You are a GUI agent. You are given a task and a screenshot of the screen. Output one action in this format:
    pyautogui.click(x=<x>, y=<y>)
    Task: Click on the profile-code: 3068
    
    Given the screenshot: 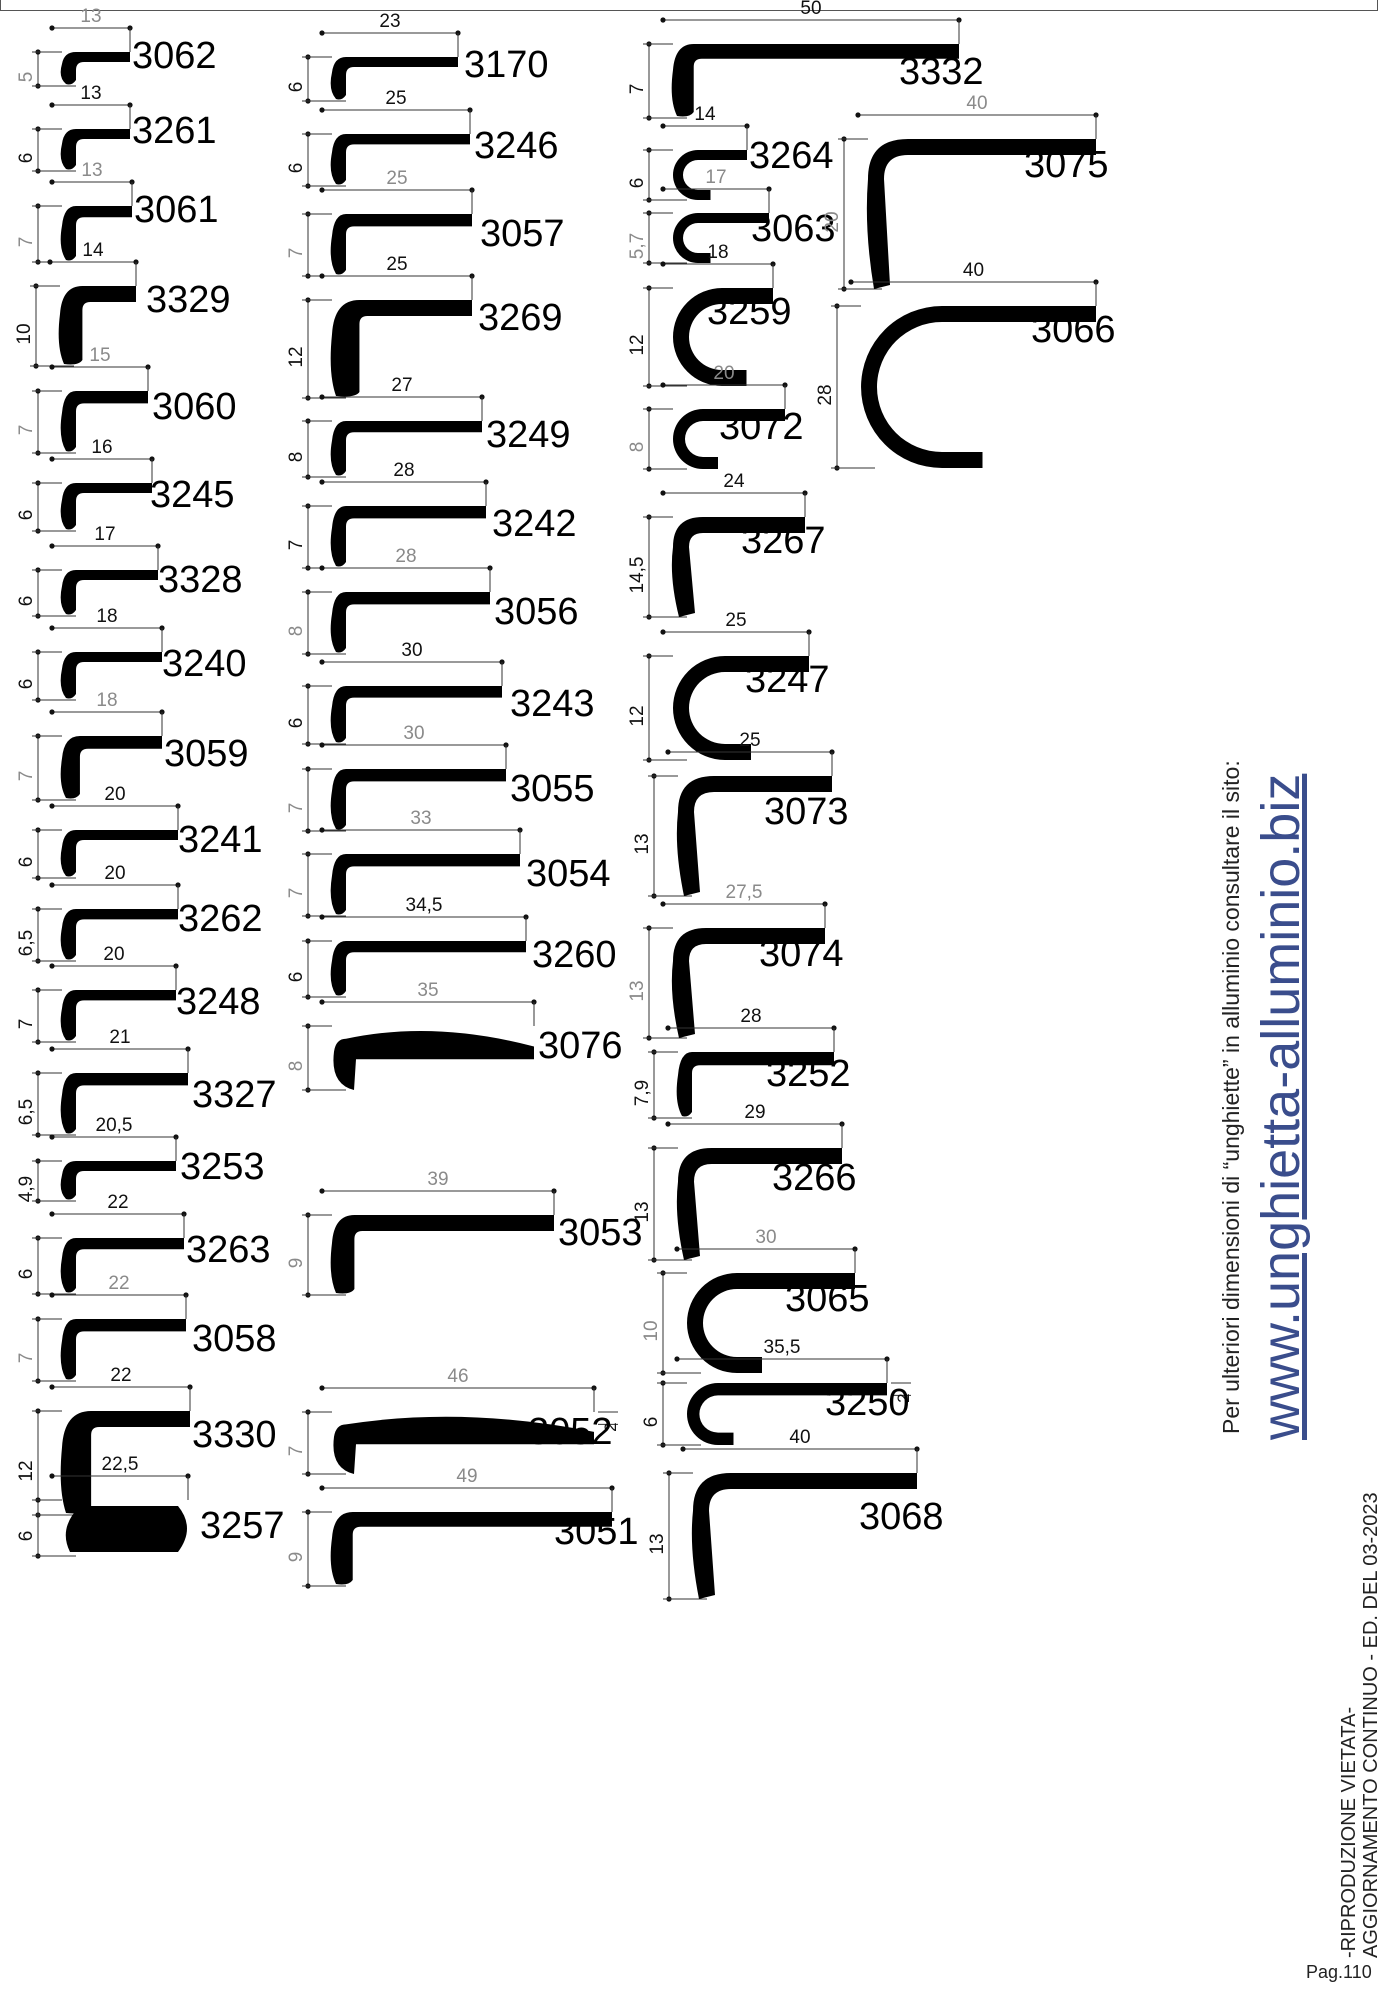 What is the action you would take?
    pyautogui.click(x=901, y=1517)
    